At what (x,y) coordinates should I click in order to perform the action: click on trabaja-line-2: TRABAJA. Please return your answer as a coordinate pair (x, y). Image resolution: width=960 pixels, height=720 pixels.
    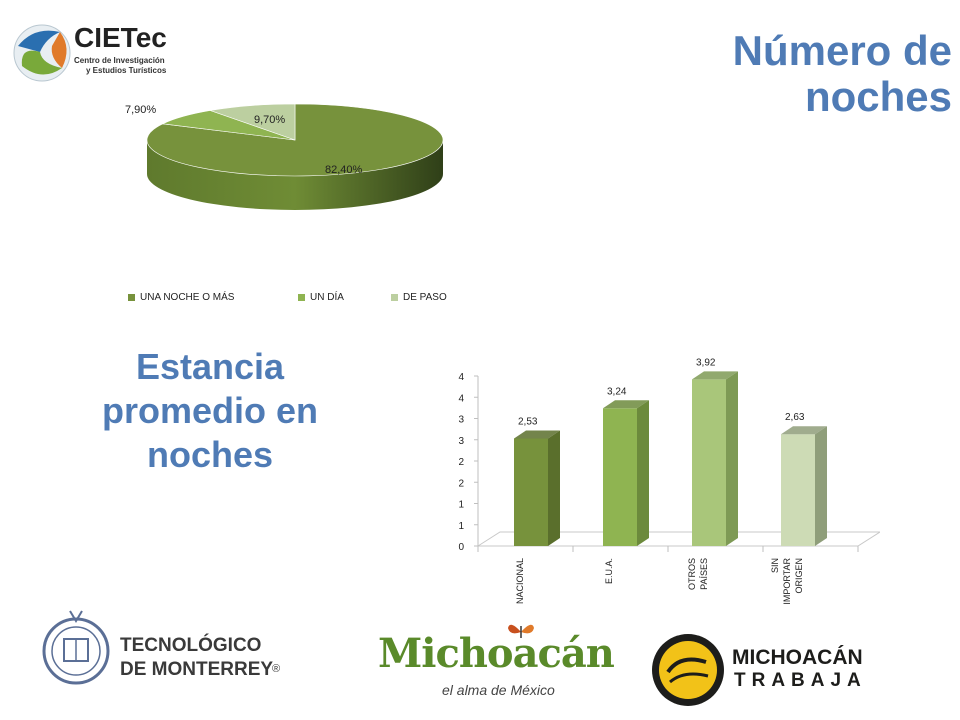
    Looking at the image, I should click on (800, 680).